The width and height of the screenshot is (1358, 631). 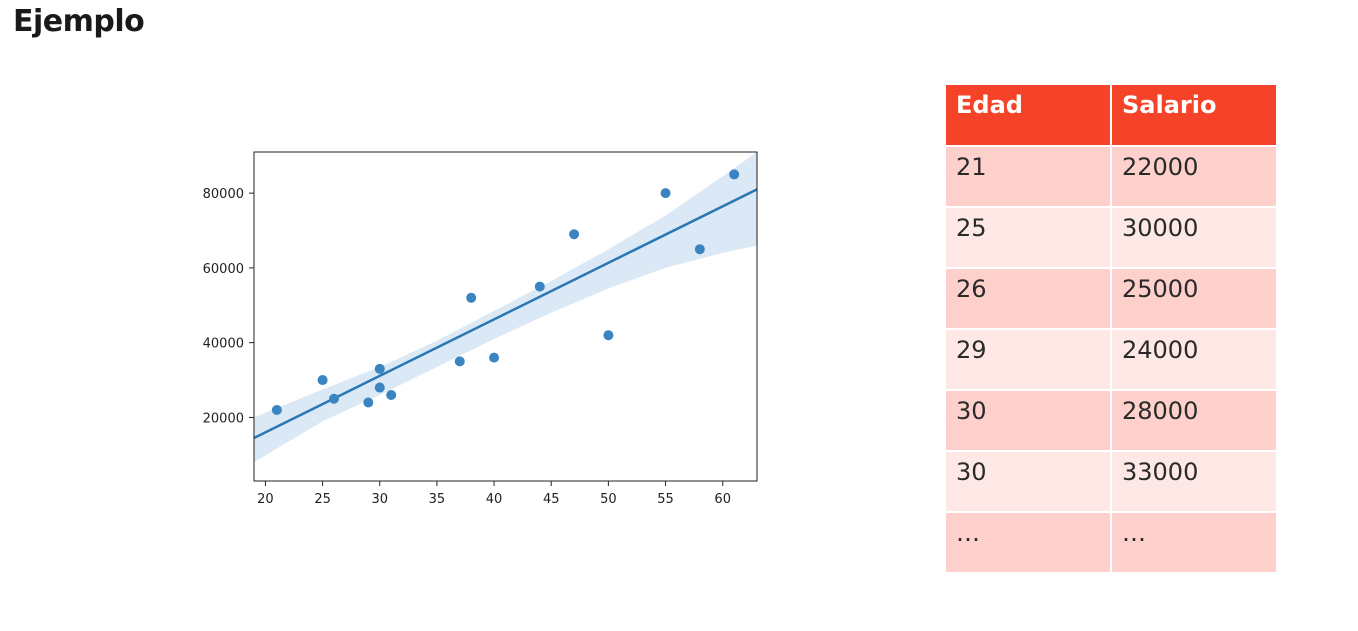 I want to click on table-header-row: Edad Salario, so click(x=1111, y=115).